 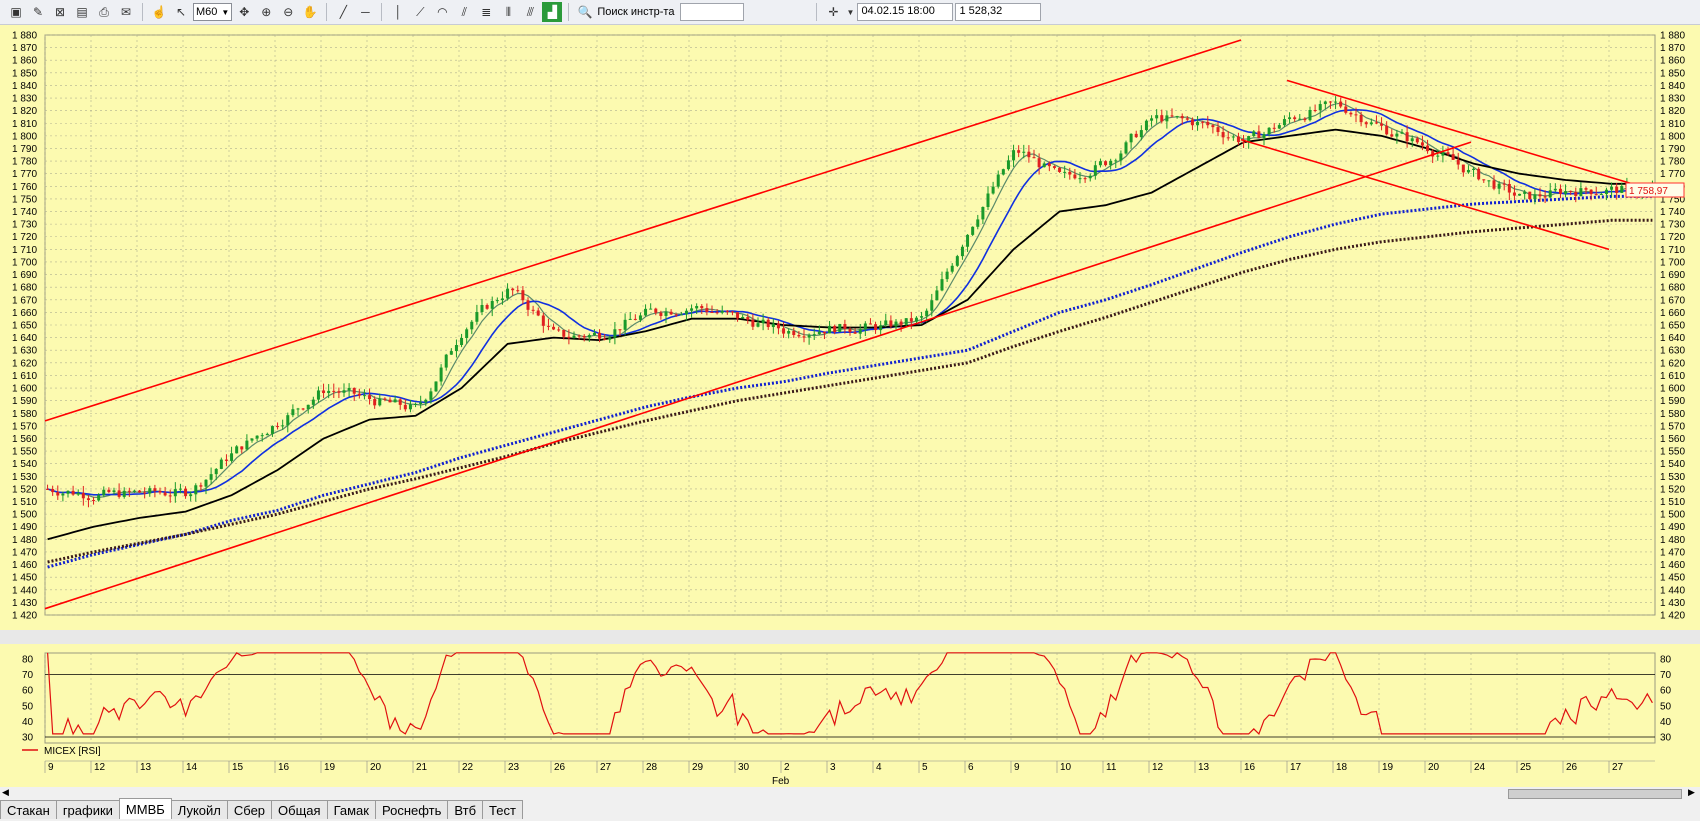 What do you see at coordinates (1691, 792) in the screenshot?
I see `scroll-right-arrow: ▶` at bounding box center [1691, 792].